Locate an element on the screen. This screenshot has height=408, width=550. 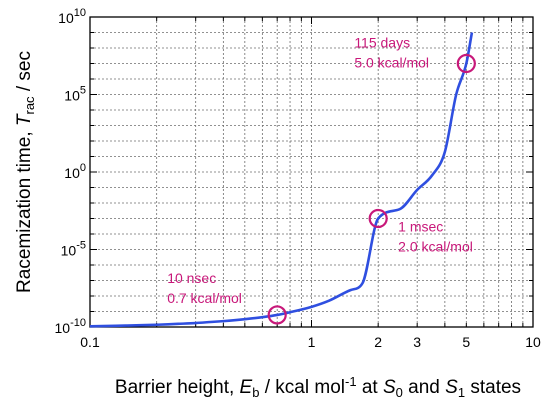
y-tick-label: 10¹⁰ is located at coordinates (72, 16).